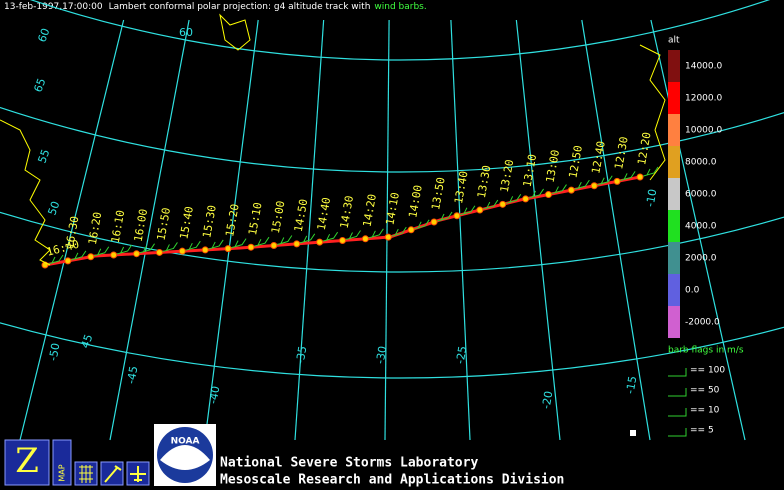 Image resolution: width=784 pixels, height=490 pixels. What do you see at coordinates (701, 163) in the screenshot?
I see `legend-label: 8000.0` at bounding box center [701, 163].